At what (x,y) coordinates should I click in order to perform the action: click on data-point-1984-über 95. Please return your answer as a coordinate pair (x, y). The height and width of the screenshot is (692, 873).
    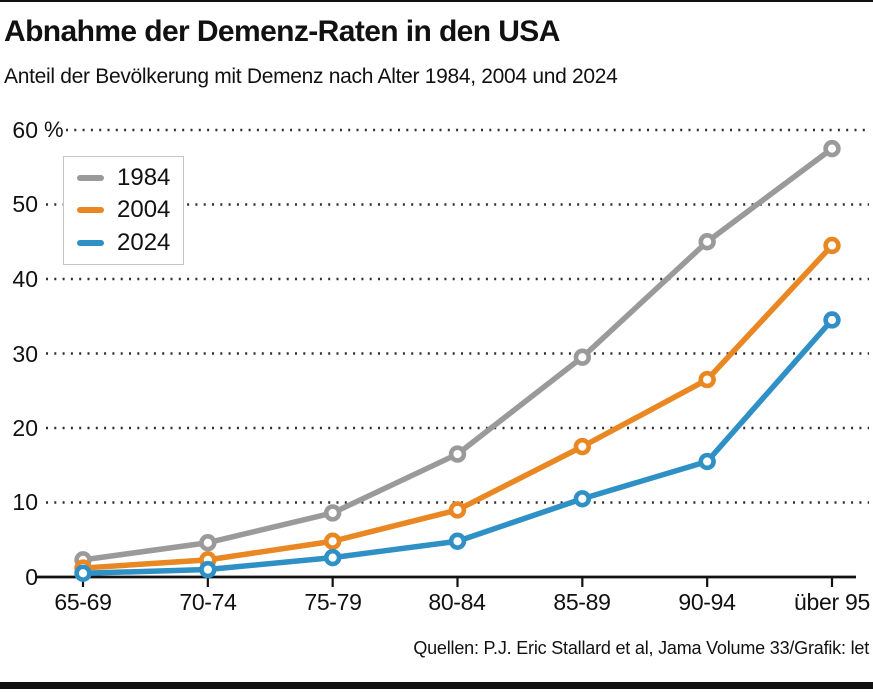
    Looking at the image, I should click on (832, 148).